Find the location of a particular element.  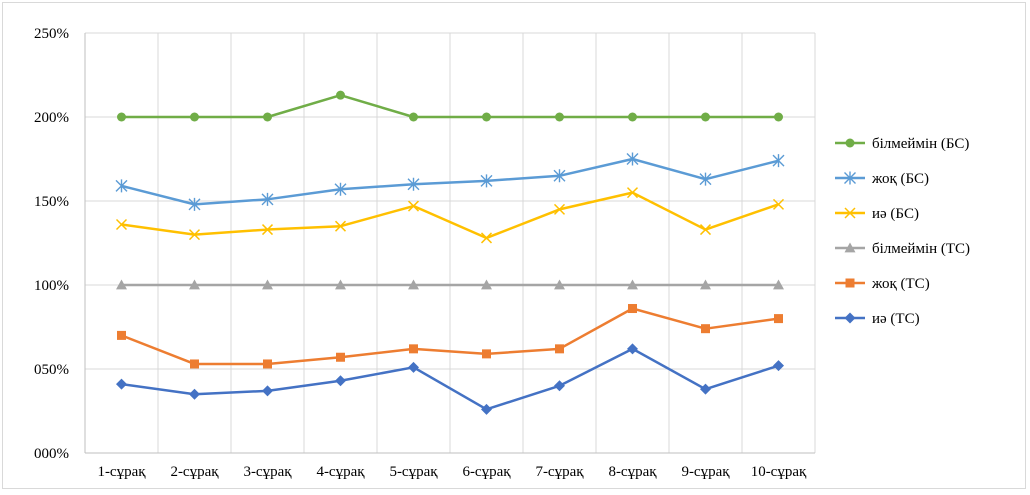

legend-label: иә (БС) is located at coordinates (895, 214).